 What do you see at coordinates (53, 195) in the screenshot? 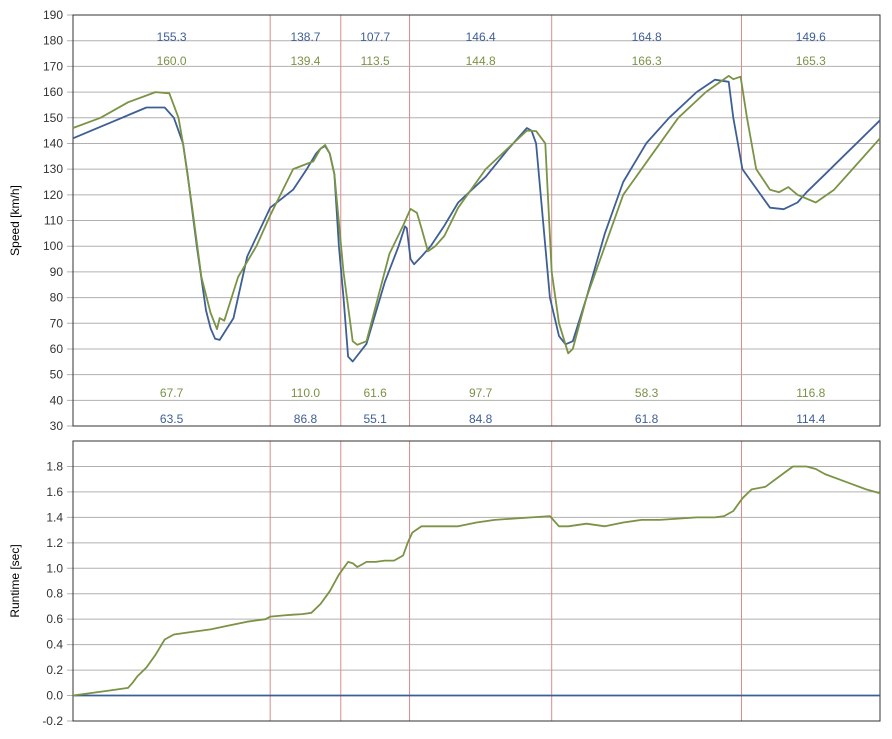
I see `y-tick-label: 120` at bounding box center [53, 195].